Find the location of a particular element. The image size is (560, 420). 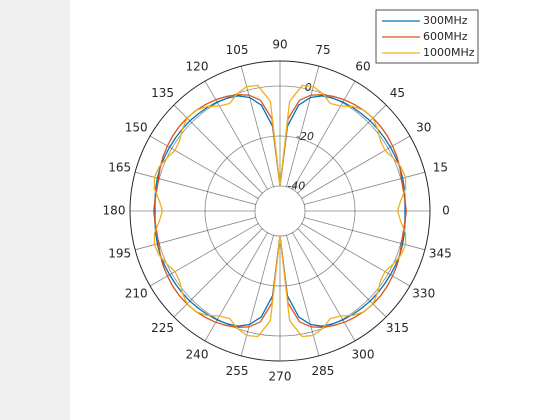

theta-tick-label: 45 is located at coordinates (397, 93).